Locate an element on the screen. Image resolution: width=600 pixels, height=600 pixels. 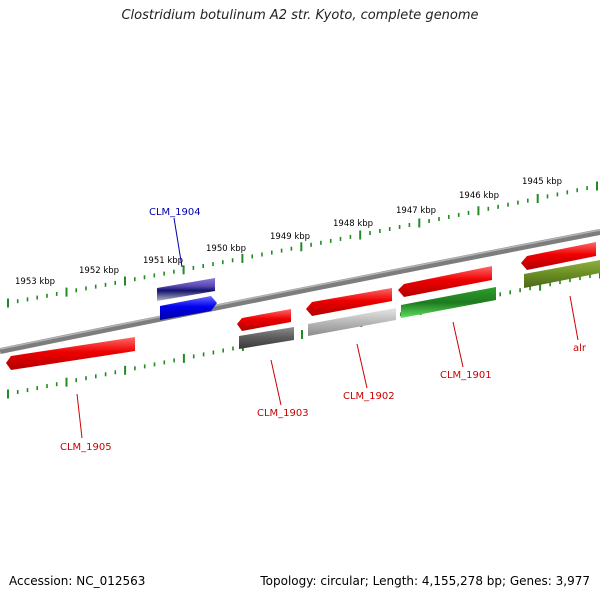
gene-arrow-clm-1901 is located at coordinates (445, 281).